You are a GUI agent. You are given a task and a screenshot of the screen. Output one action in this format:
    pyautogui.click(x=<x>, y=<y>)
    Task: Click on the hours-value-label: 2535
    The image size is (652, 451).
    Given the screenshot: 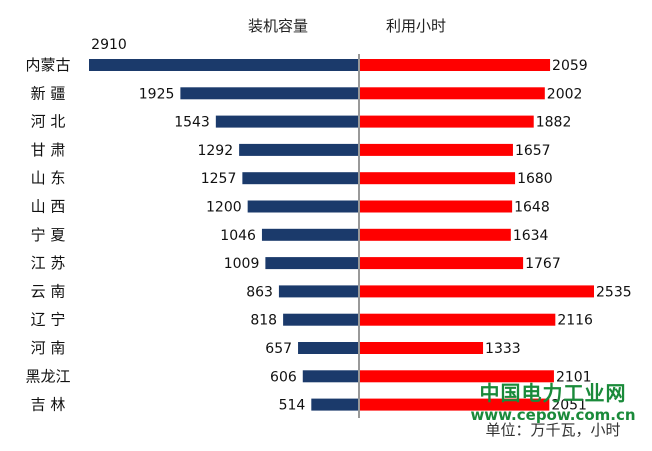 What is the action you would take?
    pyautogui.click(x=614, y=292)
    